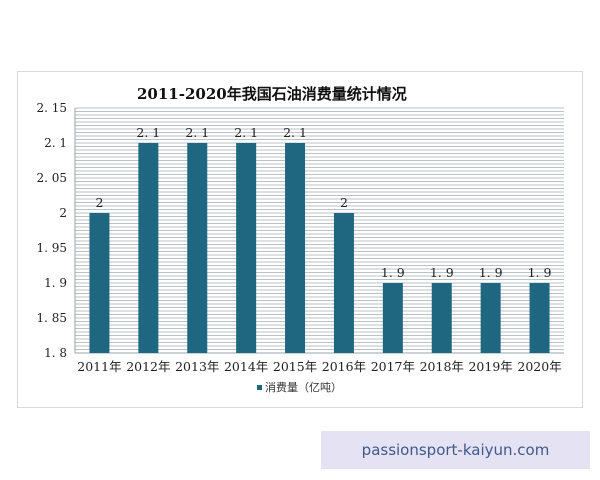  What do you see at coordinates (148, 366) in the screenshot?
I see `x-tick-label: 2012年` at bounding box center [148, 366].